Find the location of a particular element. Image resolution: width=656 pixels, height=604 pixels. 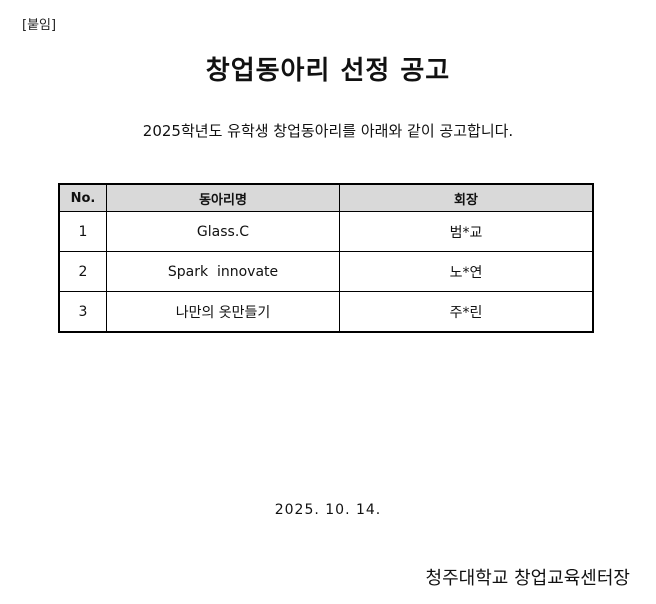

cell-club-name: Glass.C is located at coordinates (223, 231).